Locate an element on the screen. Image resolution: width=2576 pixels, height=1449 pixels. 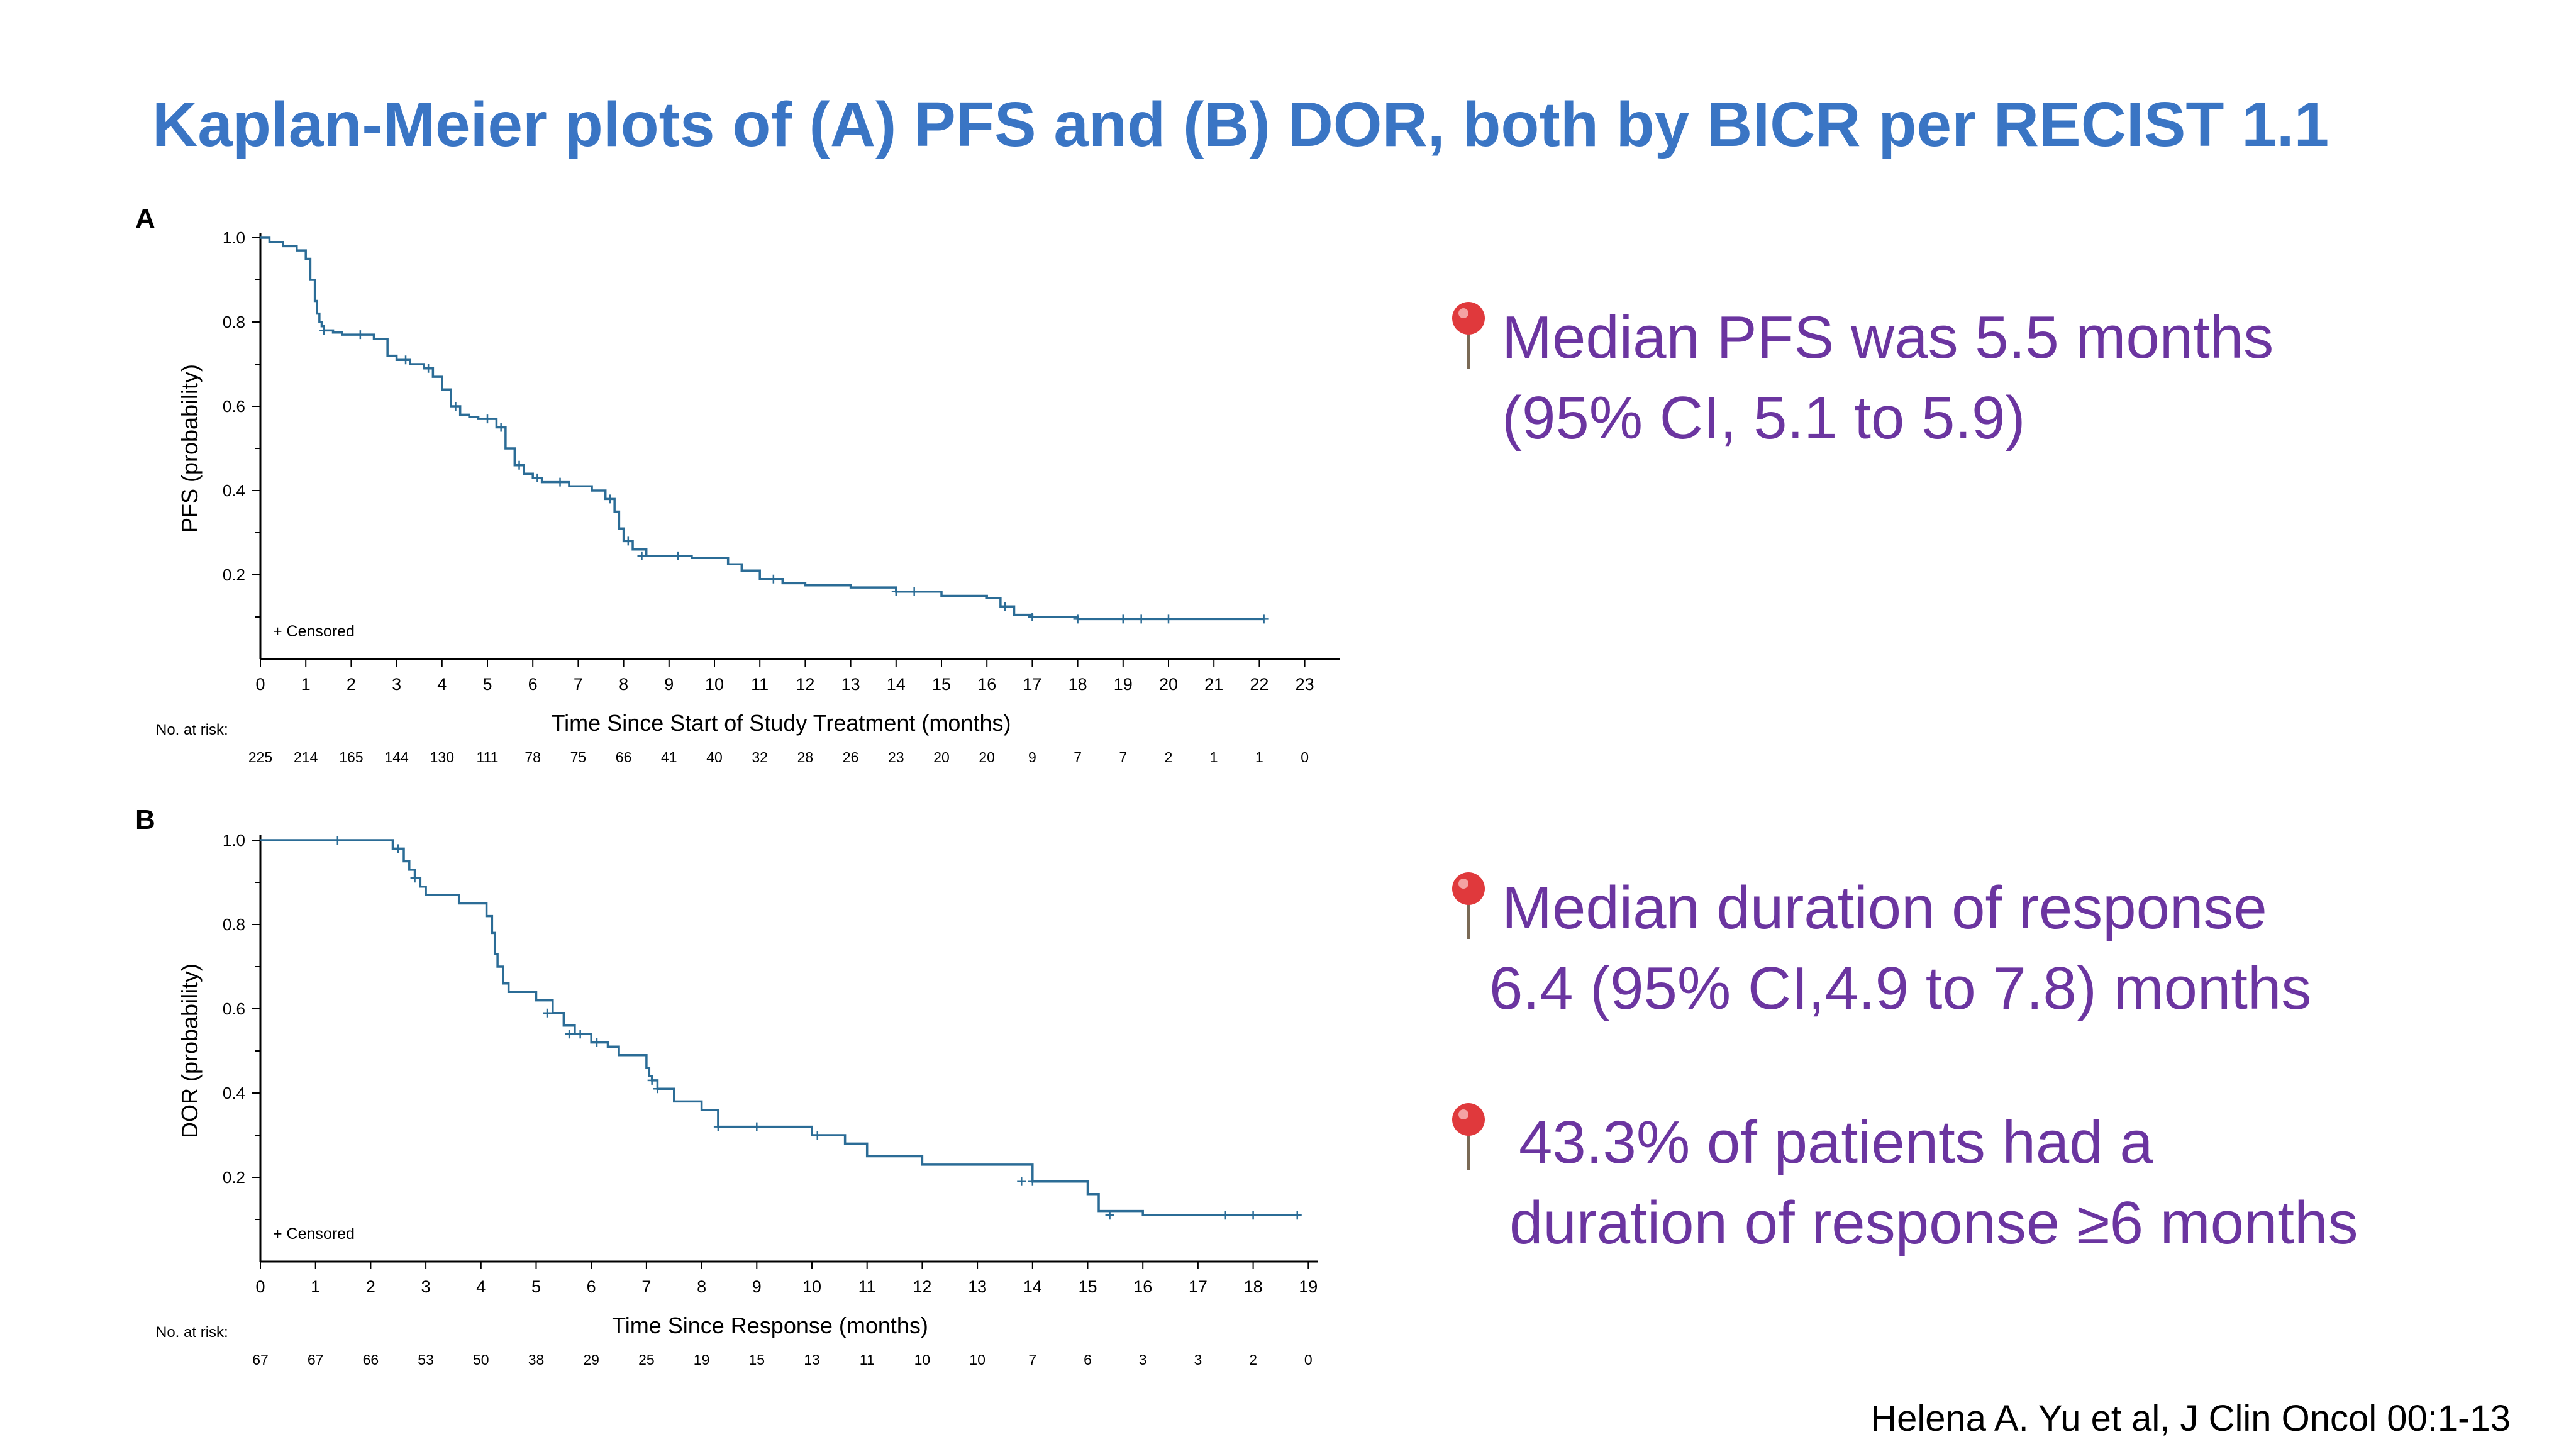
x-tick-label: 3 is located at coordinates (426, 1286).